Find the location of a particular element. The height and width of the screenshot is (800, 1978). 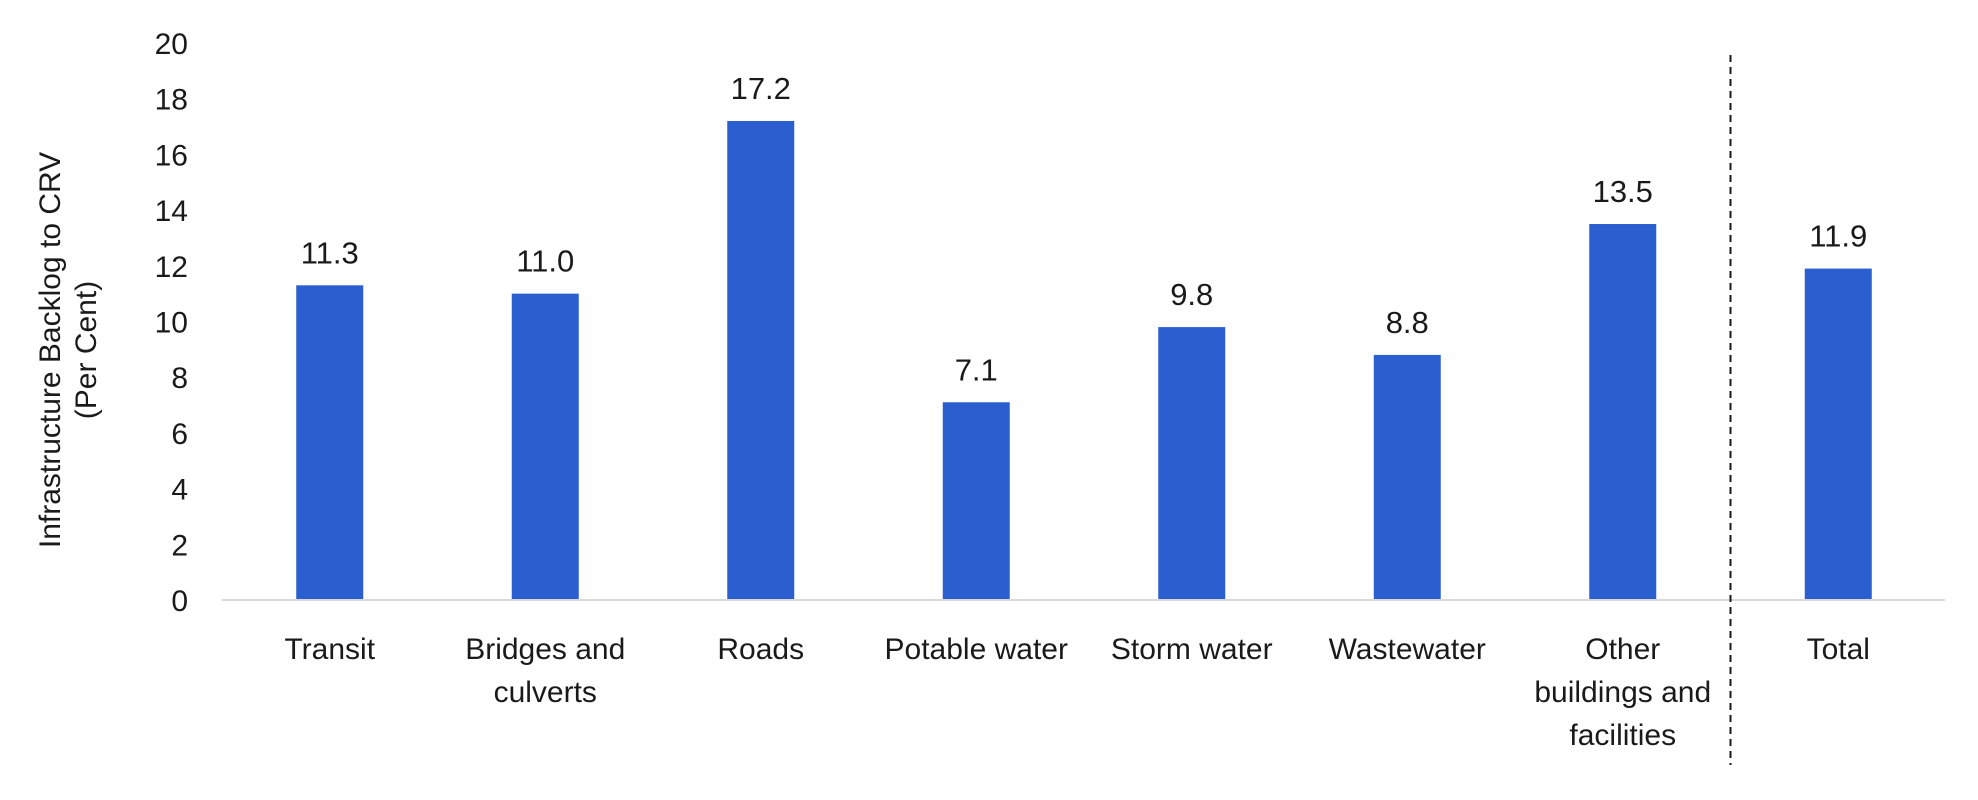

x-tick-label: Other is located at coordinates (1622, 649).